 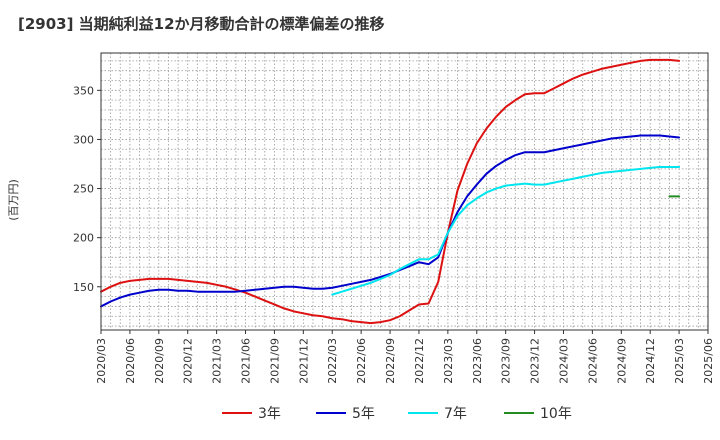 I want to click on x-tick-label: 2022/12, so click(x=419, y=361).